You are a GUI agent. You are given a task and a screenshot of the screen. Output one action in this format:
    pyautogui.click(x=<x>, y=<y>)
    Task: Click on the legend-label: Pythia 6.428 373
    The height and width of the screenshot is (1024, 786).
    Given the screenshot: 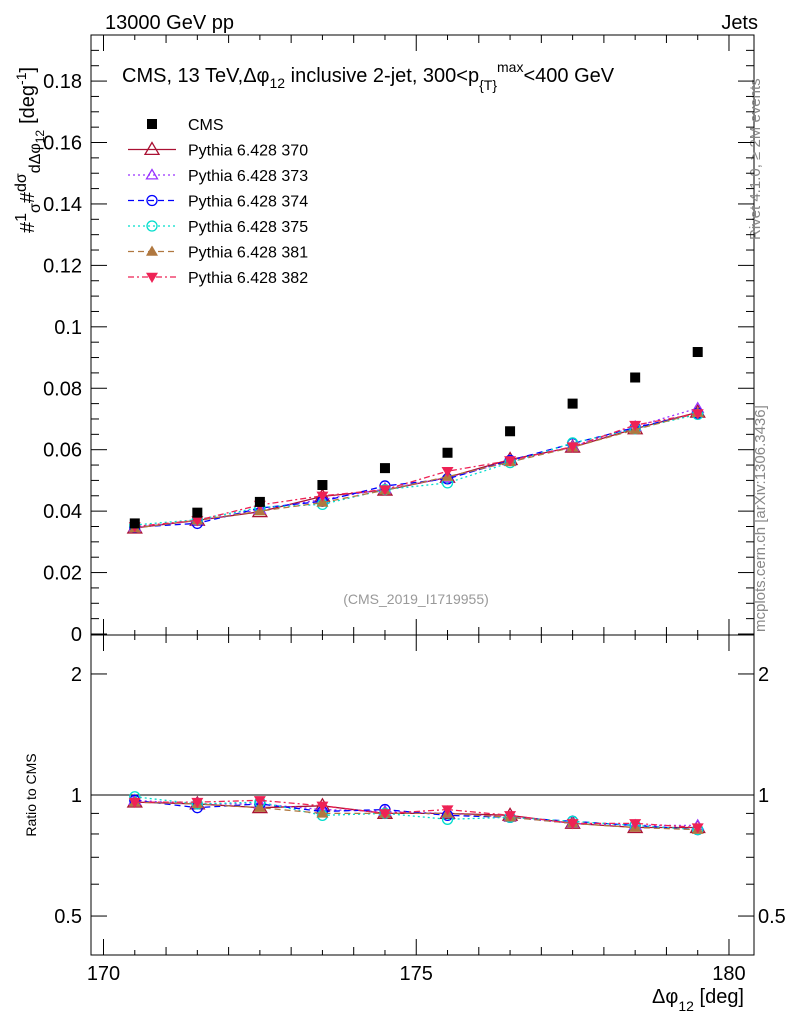 What is the action you would take?
    pyautogui.click(x=248, y=176)
    